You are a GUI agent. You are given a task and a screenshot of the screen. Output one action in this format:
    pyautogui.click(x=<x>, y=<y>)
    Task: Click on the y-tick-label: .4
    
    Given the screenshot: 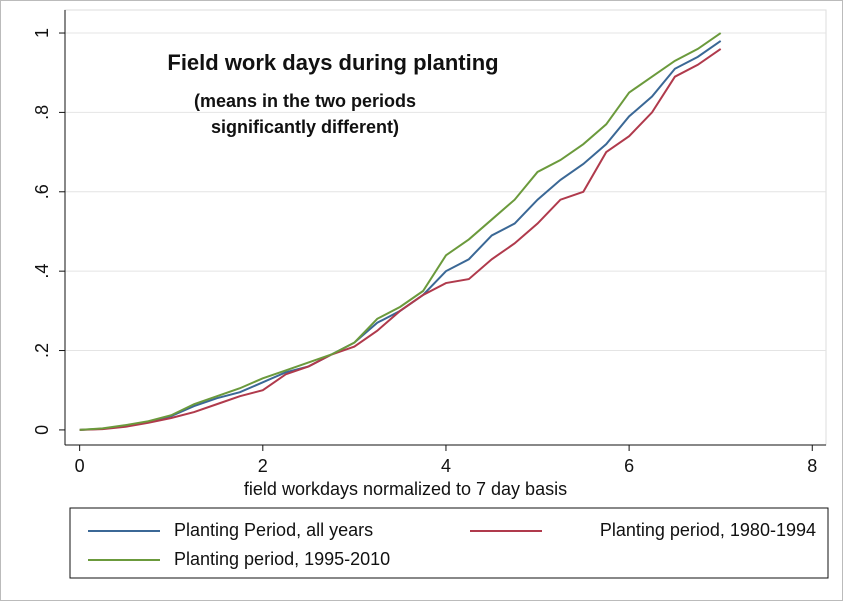 What is the action you would take?
    pyautogui.click(x=42, y=271)
    